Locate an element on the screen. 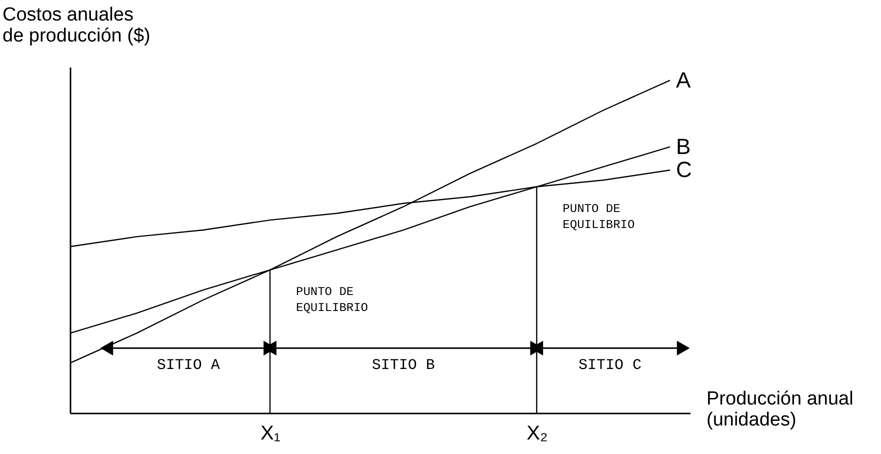  x-tick-label: X₁ is located at coordinates (270, 433).